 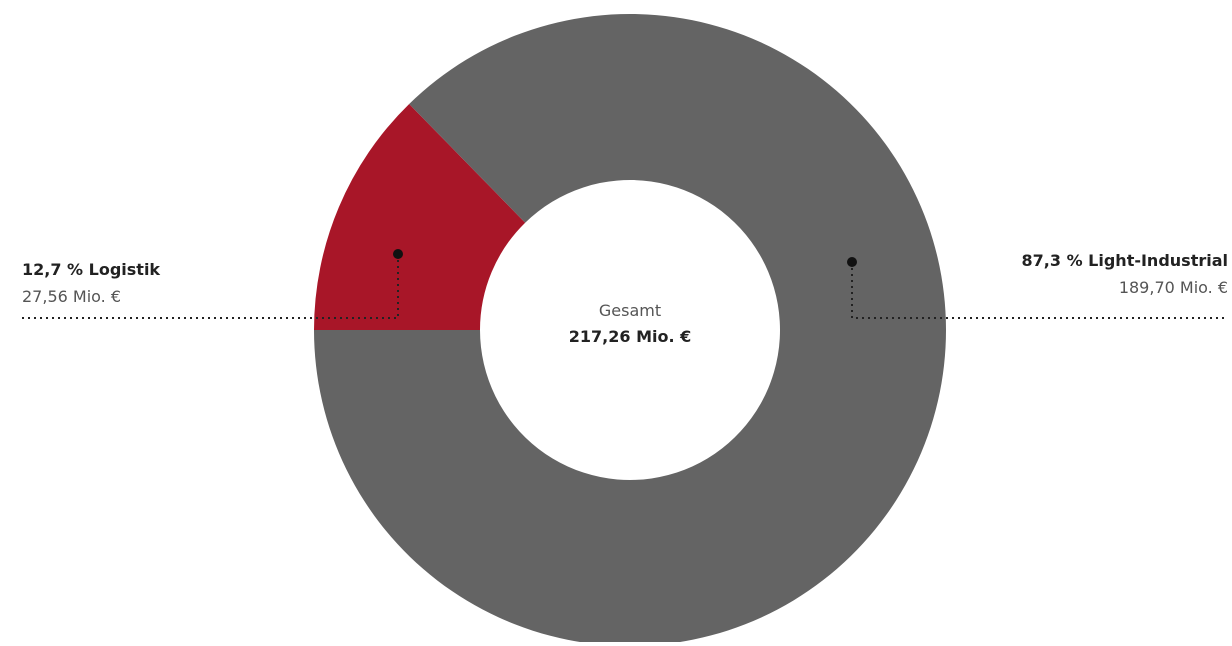 I want to click on slice-logistik, so click(x=420, y=216).